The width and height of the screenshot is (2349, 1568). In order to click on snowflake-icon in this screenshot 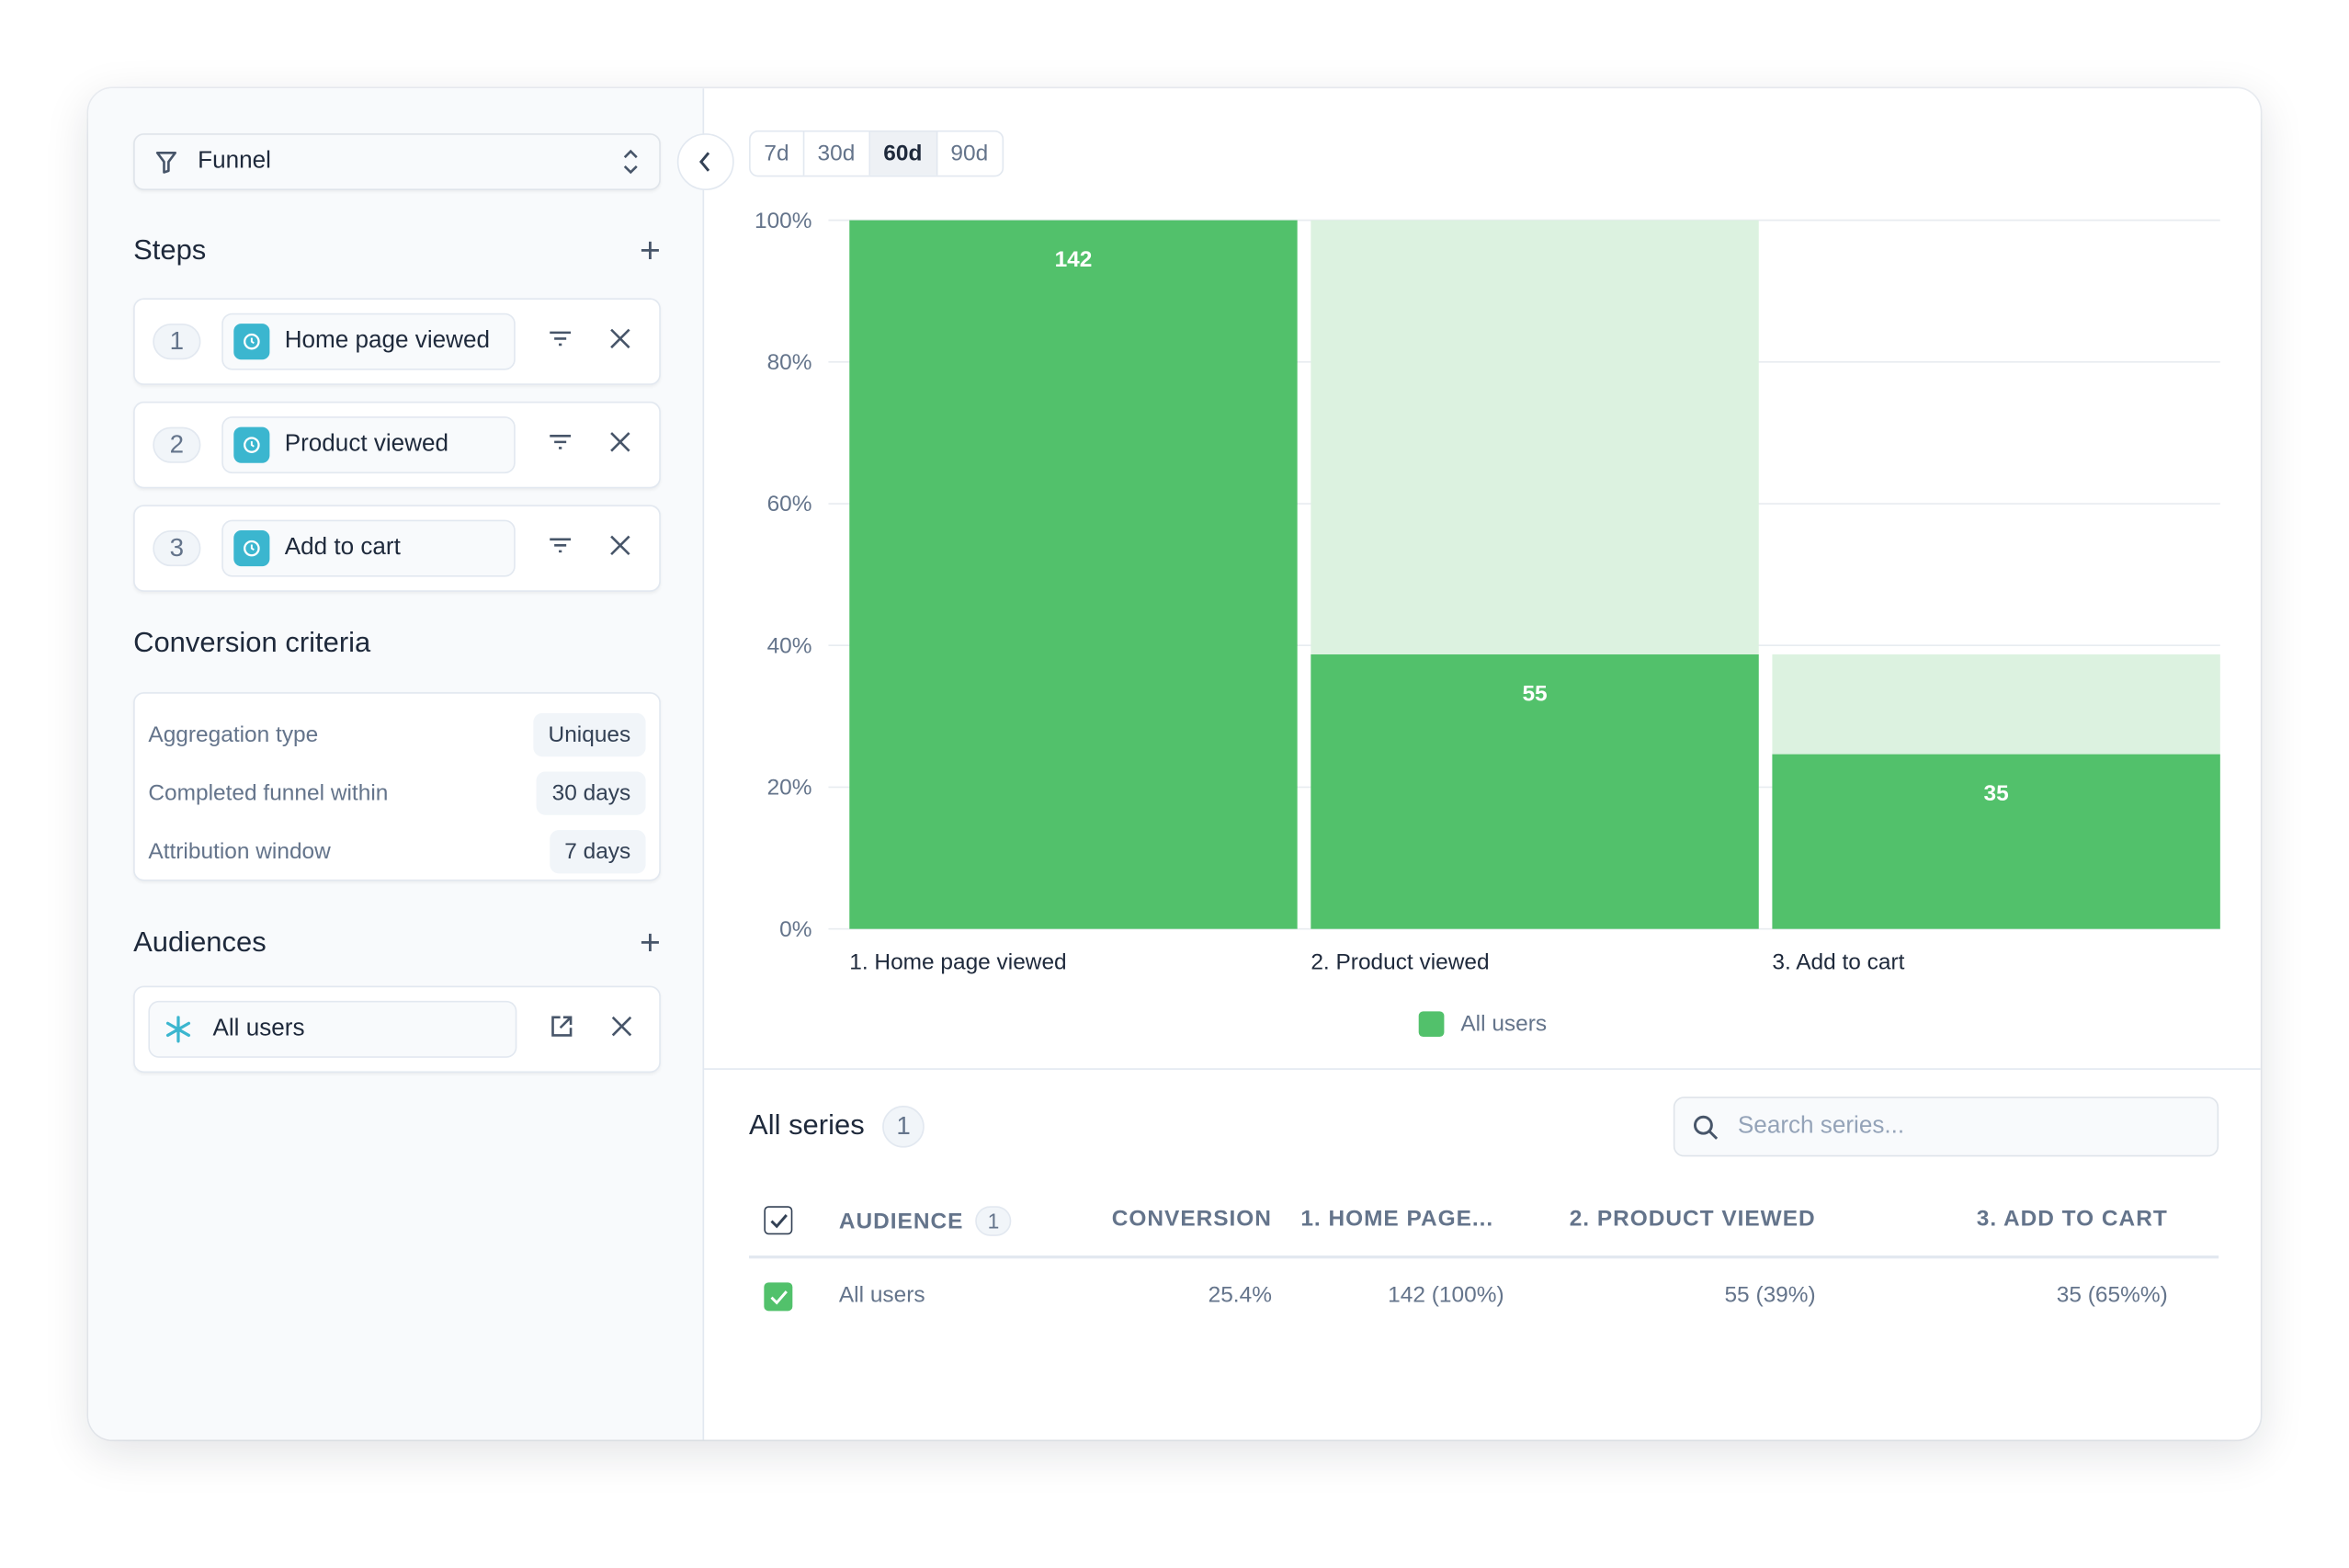, I will do `click(178, 1029)`.